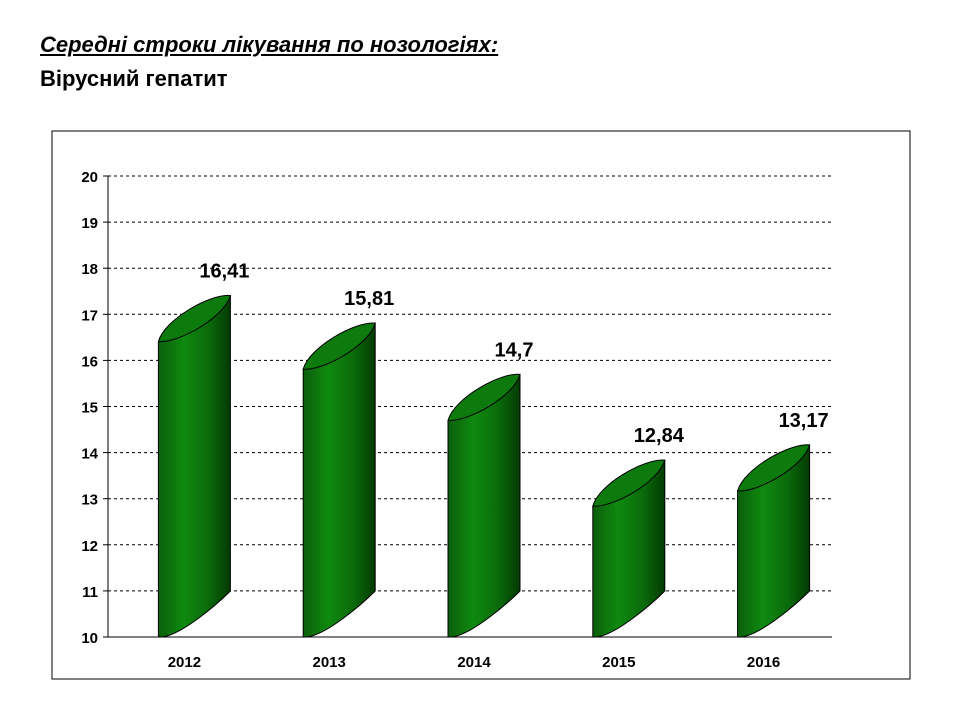 Image resolution: width=960 pixels, height=720 pixels. Describe the element at coordinates (618, 662) in the screenshot. I see `x-tick-label: 2015` at that location.